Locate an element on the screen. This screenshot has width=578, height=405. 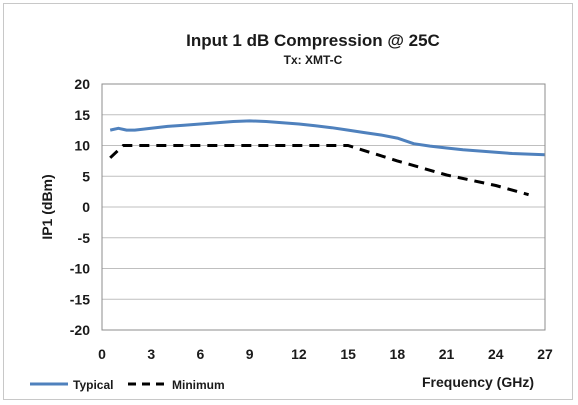
x-tick-label: 27 is located at coordinates (545, 354).